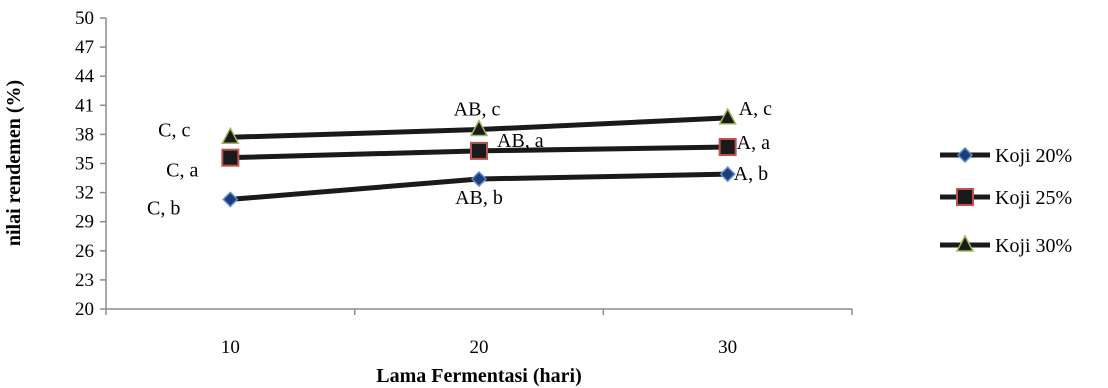 The width and height of the screenshot is (1108, 388). What do you see at coordinates (753, 143) in the screenshot?
I see `data-label: A, a` at bounding box center [753, 143].